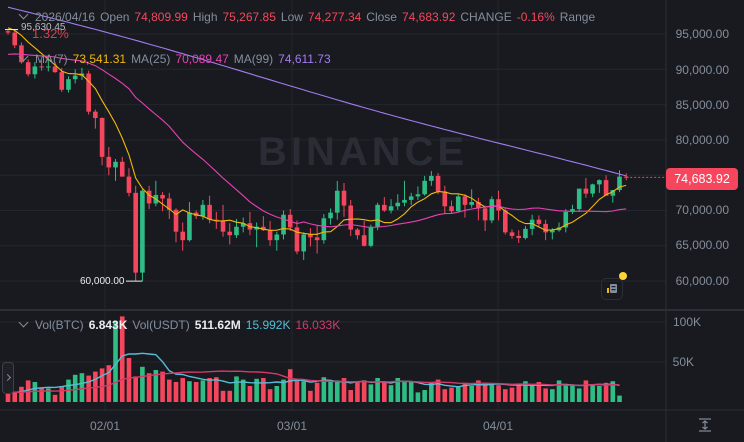  Describe the element at coordinates (102, 281) in the screenshot. I see `low-marker-label: 60,000.00` at that location.